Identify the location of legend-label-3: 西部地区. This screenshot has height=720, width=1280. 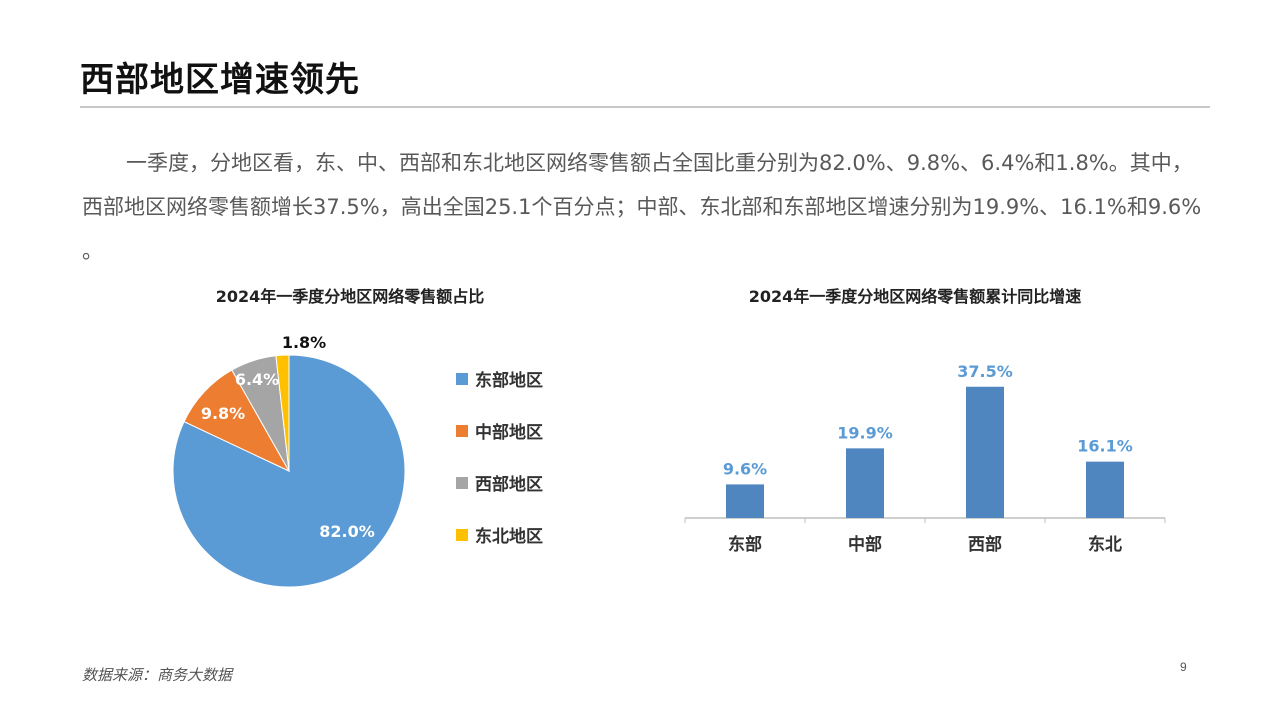
(509, 484).